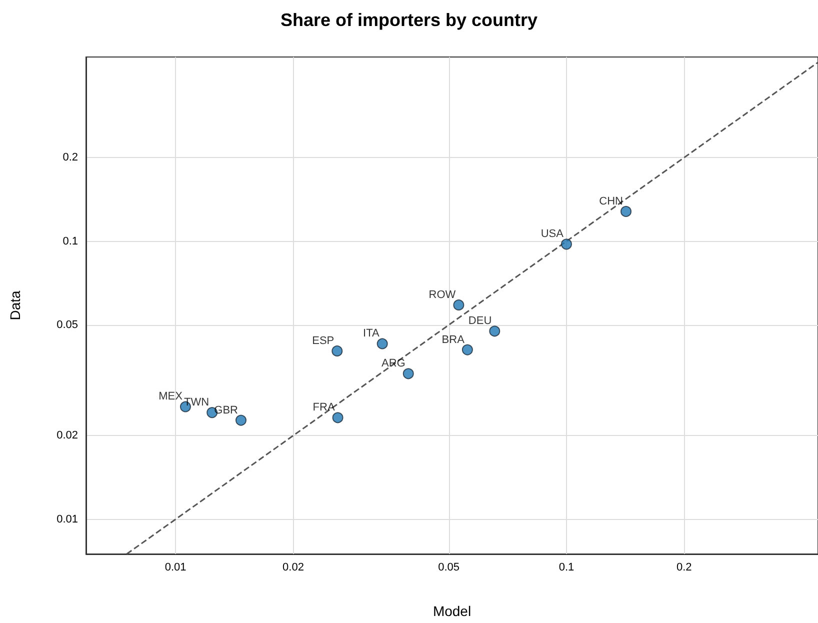 This screenshot has width=818, height=623. I want to click on y-tick-label: 0.01, so click(67, 519).